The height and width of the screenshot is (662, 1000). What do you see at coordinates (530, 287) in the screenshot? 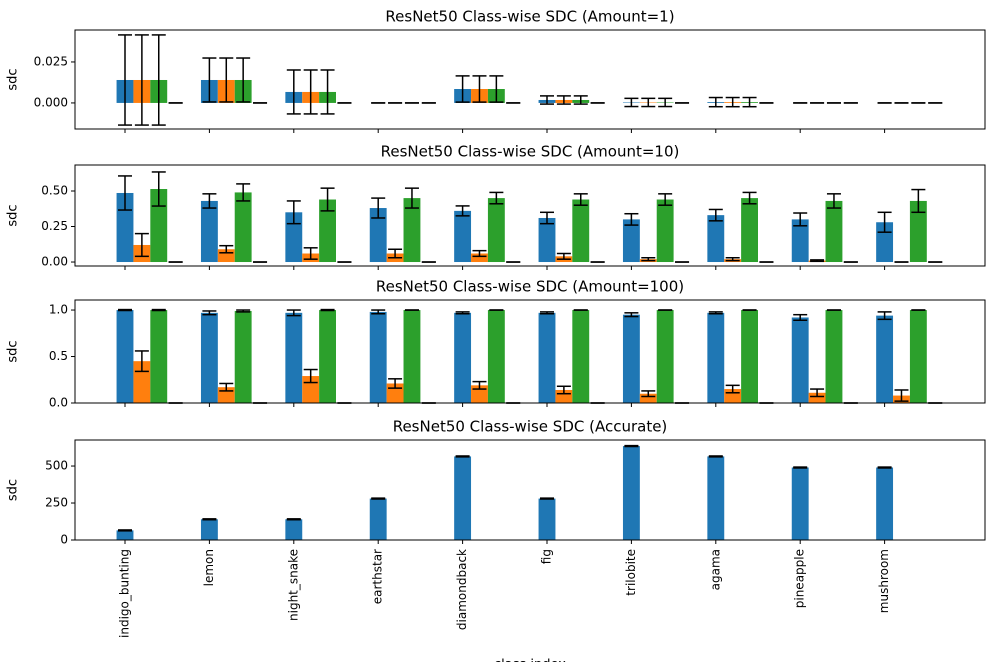
I see `chart-title: ResNet50 Class-wise SDC (Amount=100)` at bounding box center [530, 287].